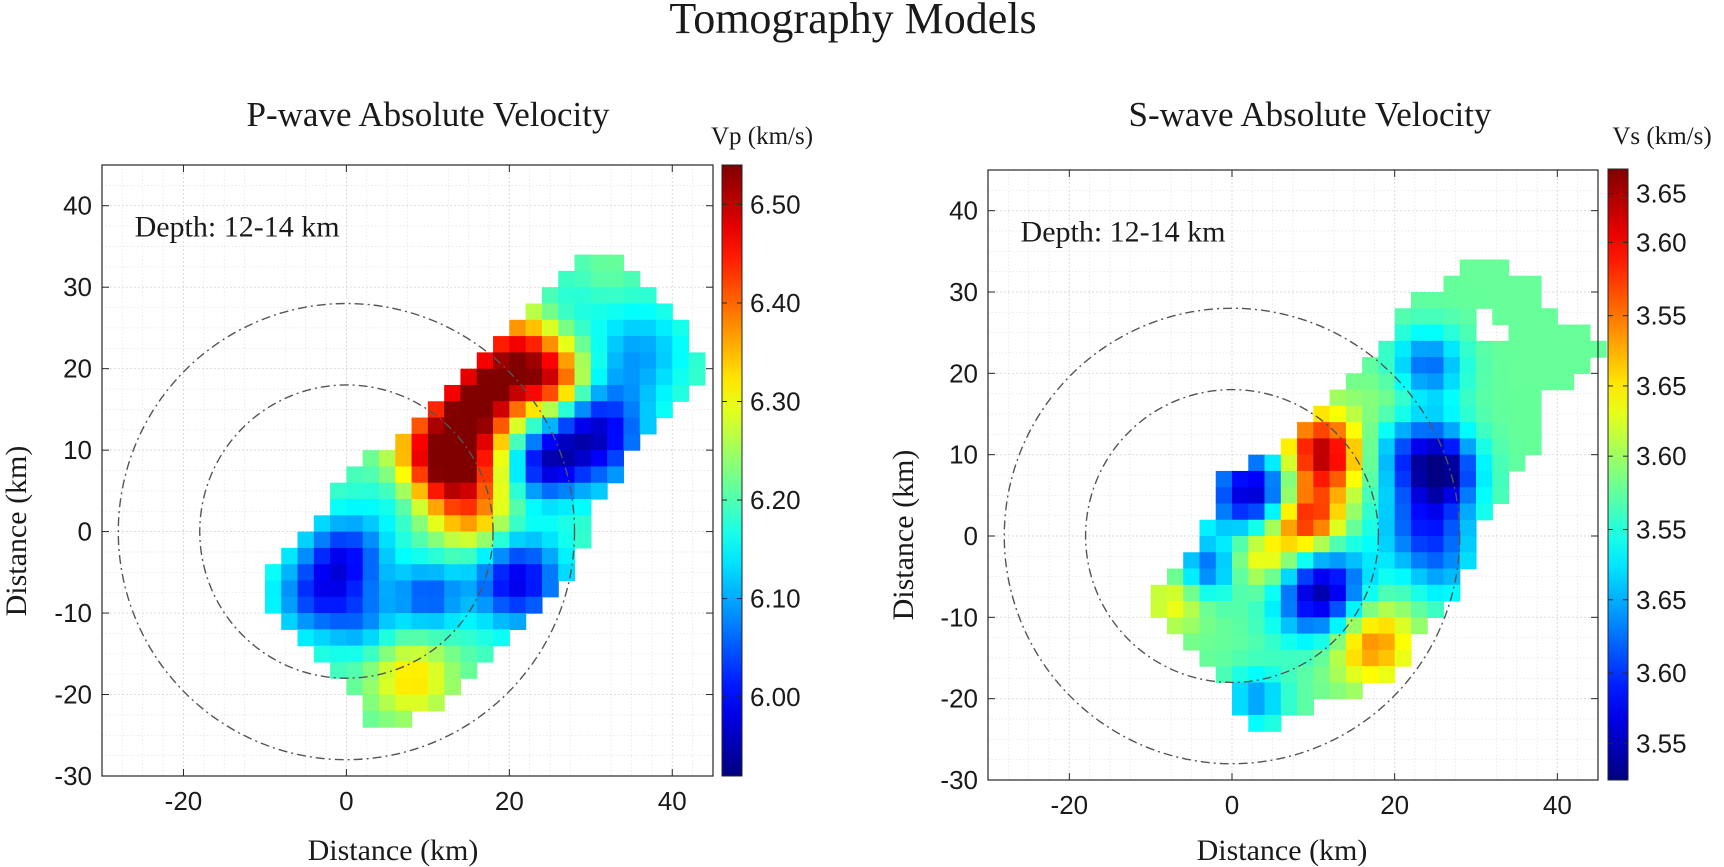 The image size is (1724, 867). I want to click on colorbar-tick-label: 3.65, so click(1661, 193).